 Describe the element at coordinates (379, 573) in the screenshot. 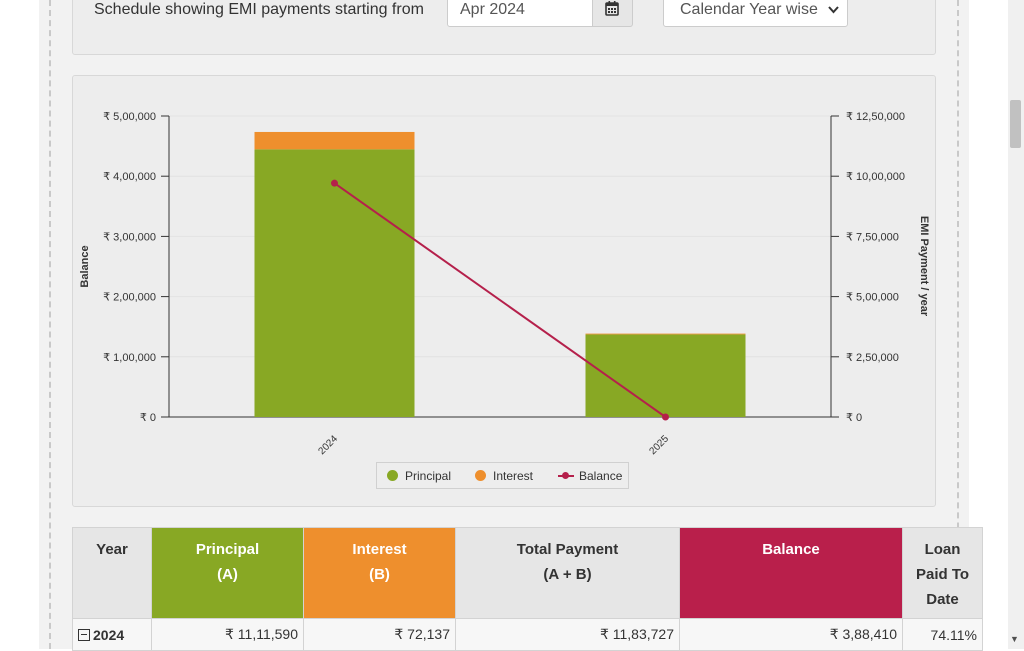

I see `header-interest: Interest (B)` at that location.